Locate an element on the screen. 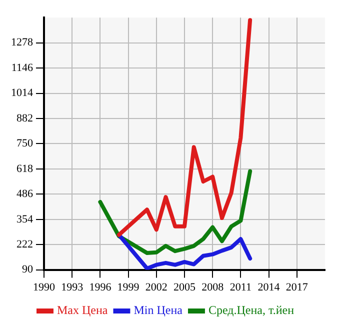 The width and height of the screenshot is (345, 335). x-tick-label: 2017 is located at coordinates (297, 287).